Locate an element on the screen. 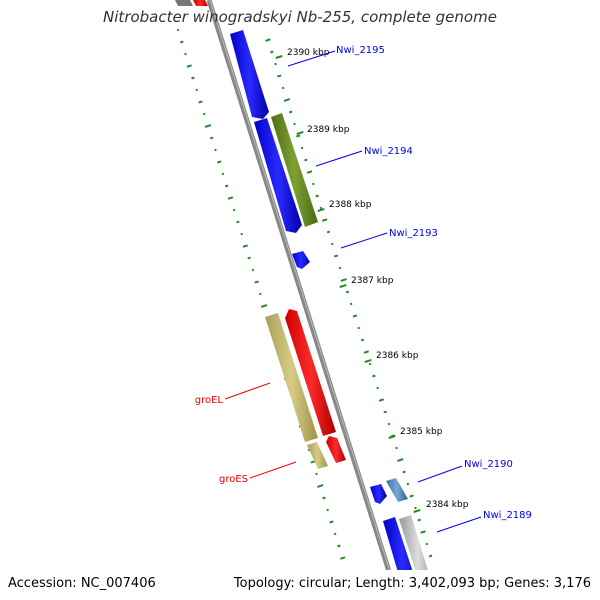 Image resolution: width=600 pixels, height=600 pixels. gene-groel is located at coordinates (291, 377).